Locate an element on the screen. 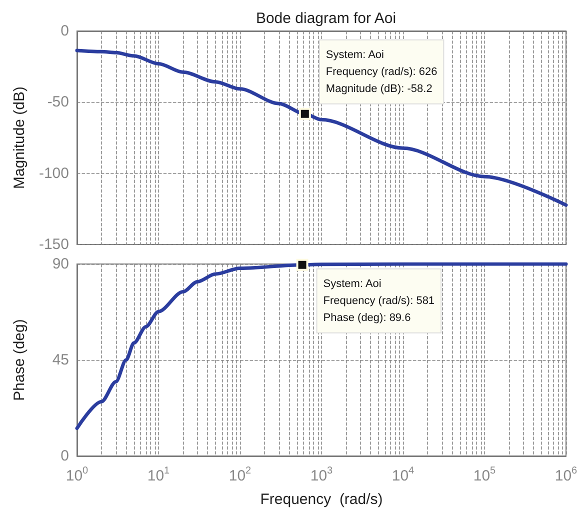  chart-title: Bode diagram for Aoi is located at coordinates (326, 18).